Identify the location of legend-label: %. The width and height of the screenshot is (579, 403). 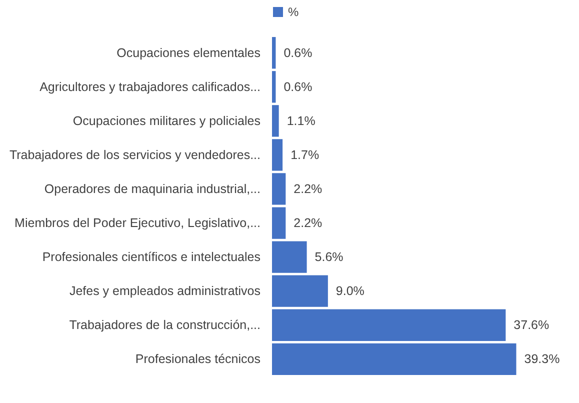
(293, 12).